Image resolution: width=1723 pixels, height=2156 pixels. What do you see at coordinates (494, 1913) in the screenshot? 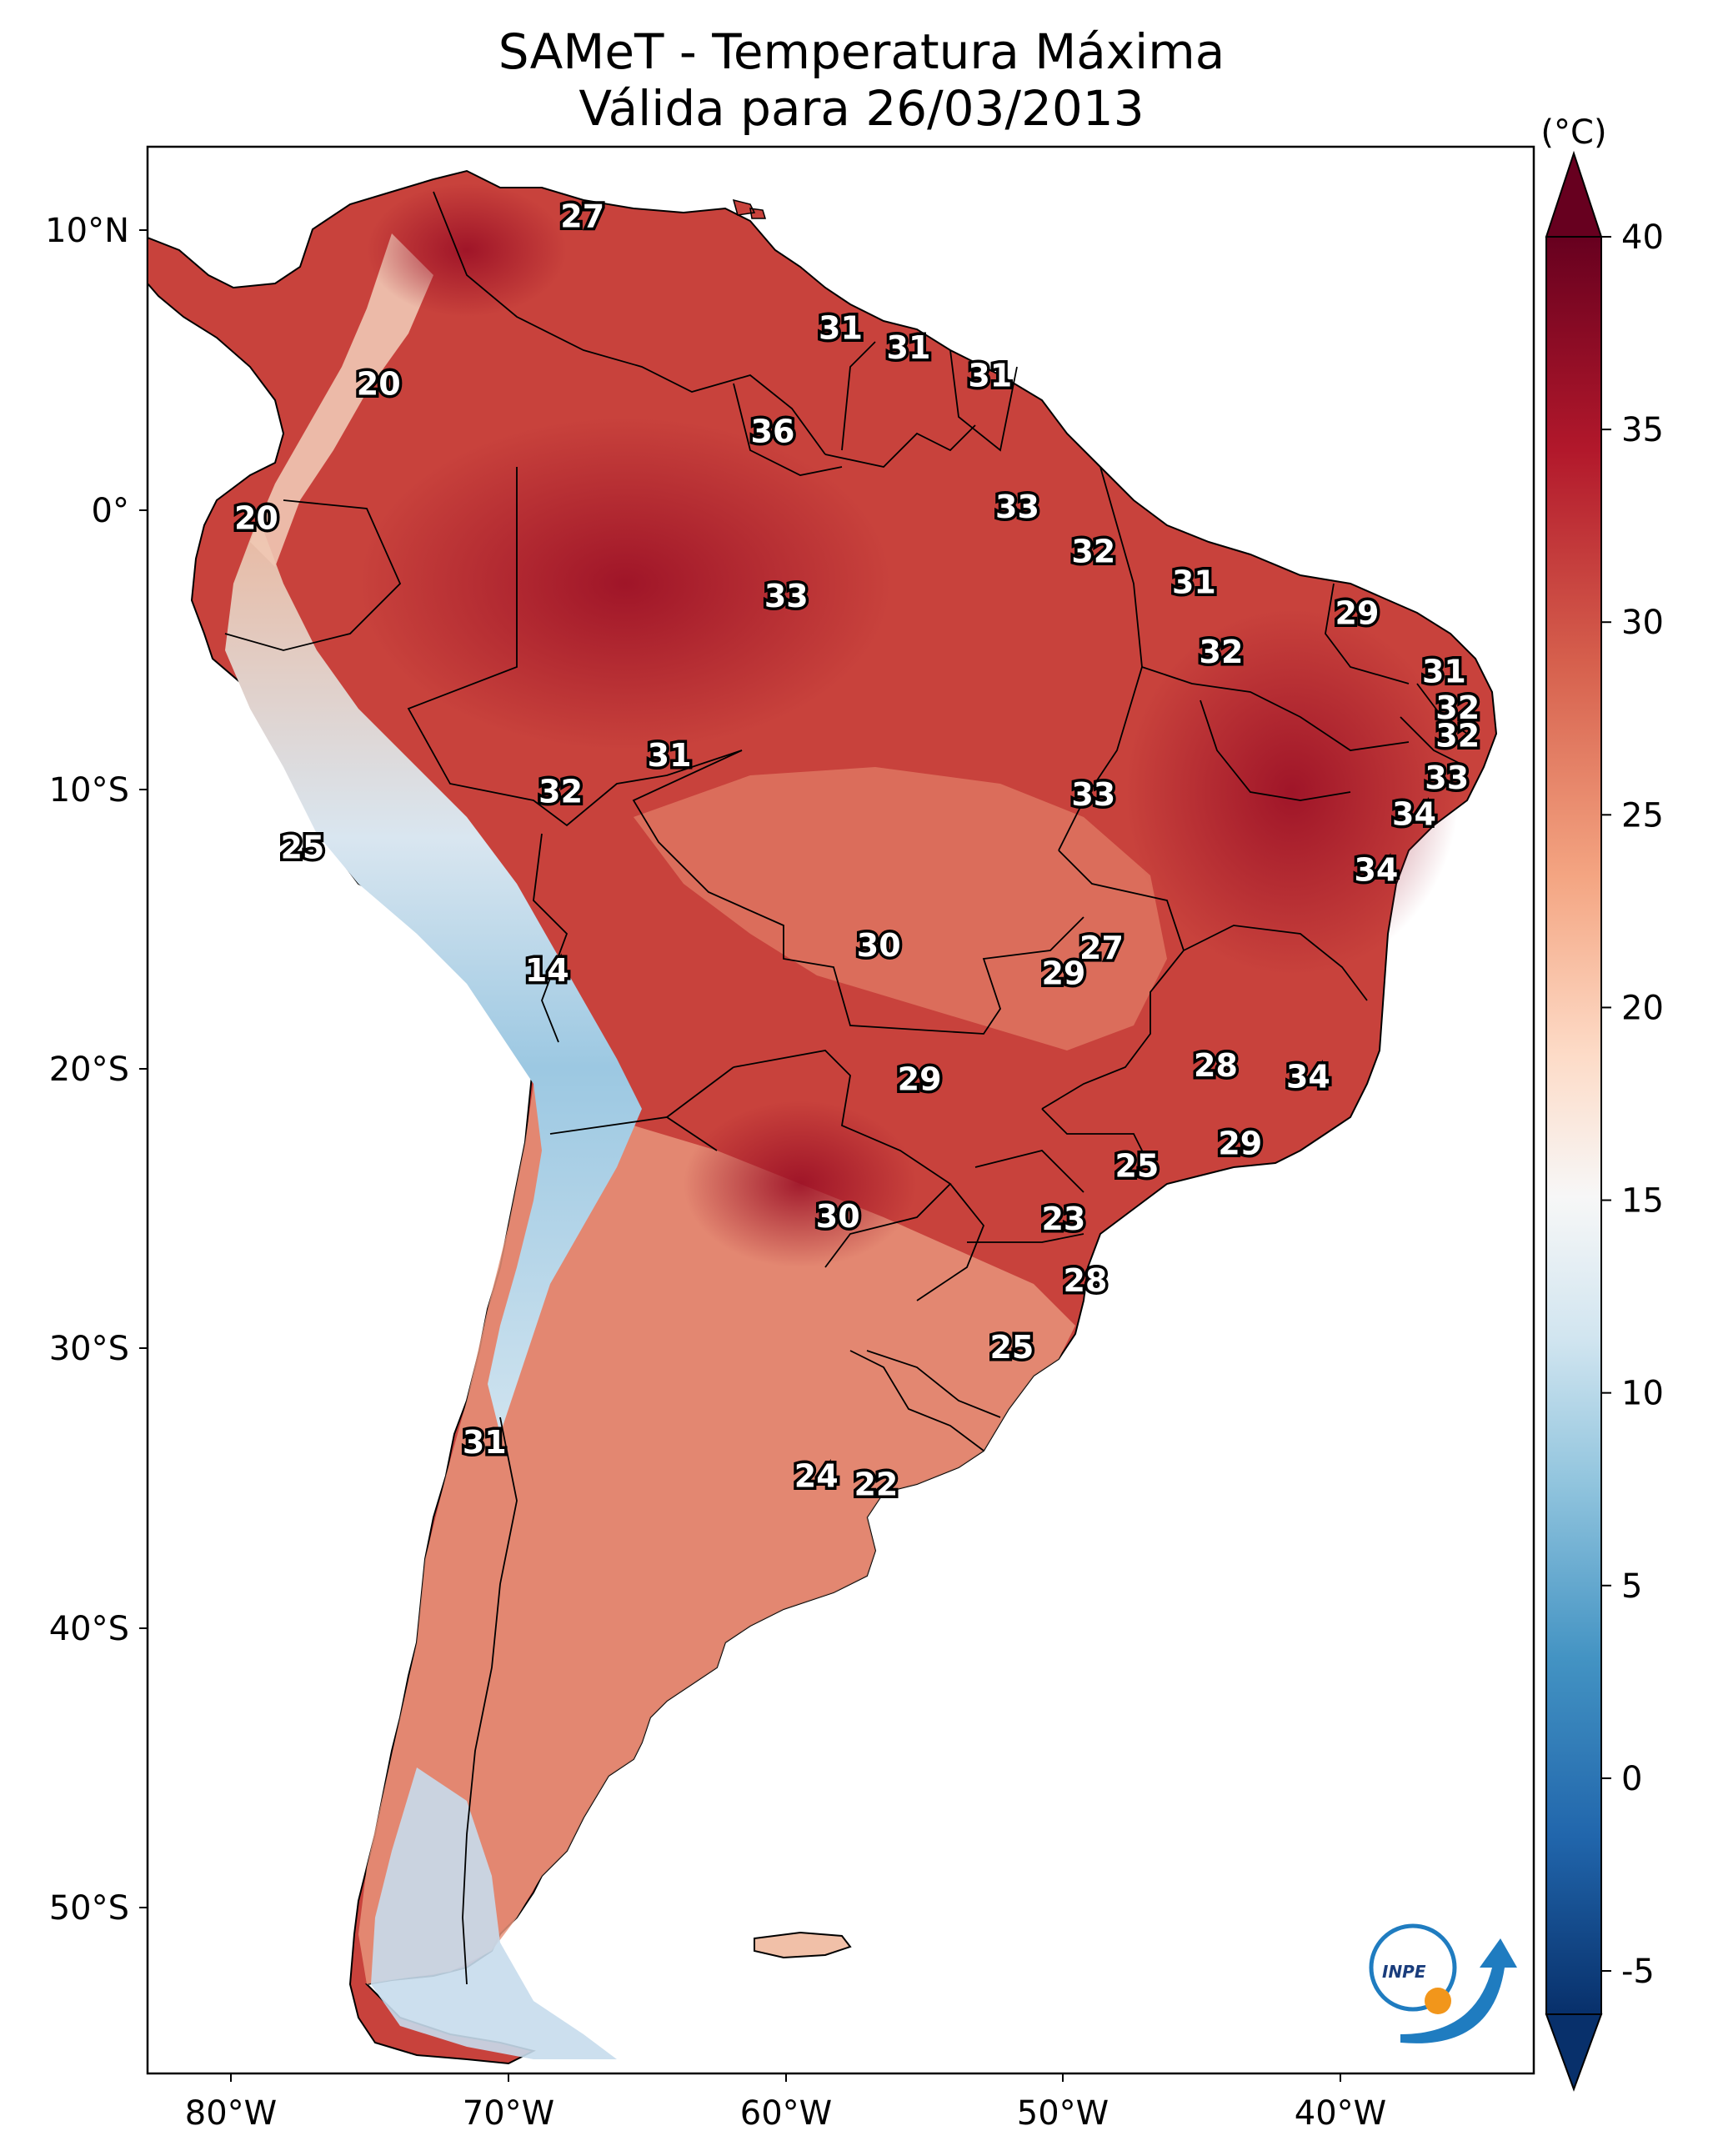
I see `patagonia-cool` at bounding box center [494, 1913].